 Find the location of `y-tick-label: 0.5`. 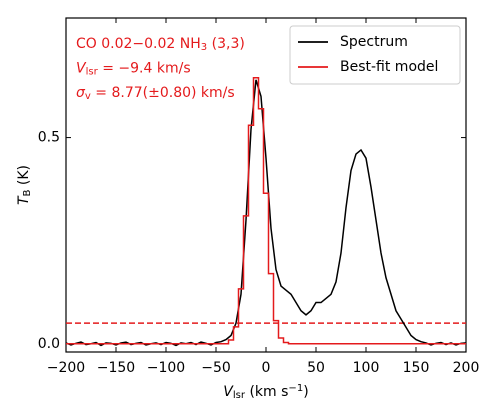

y-tick-label: 0.5 is located at coordinates (49, 138).